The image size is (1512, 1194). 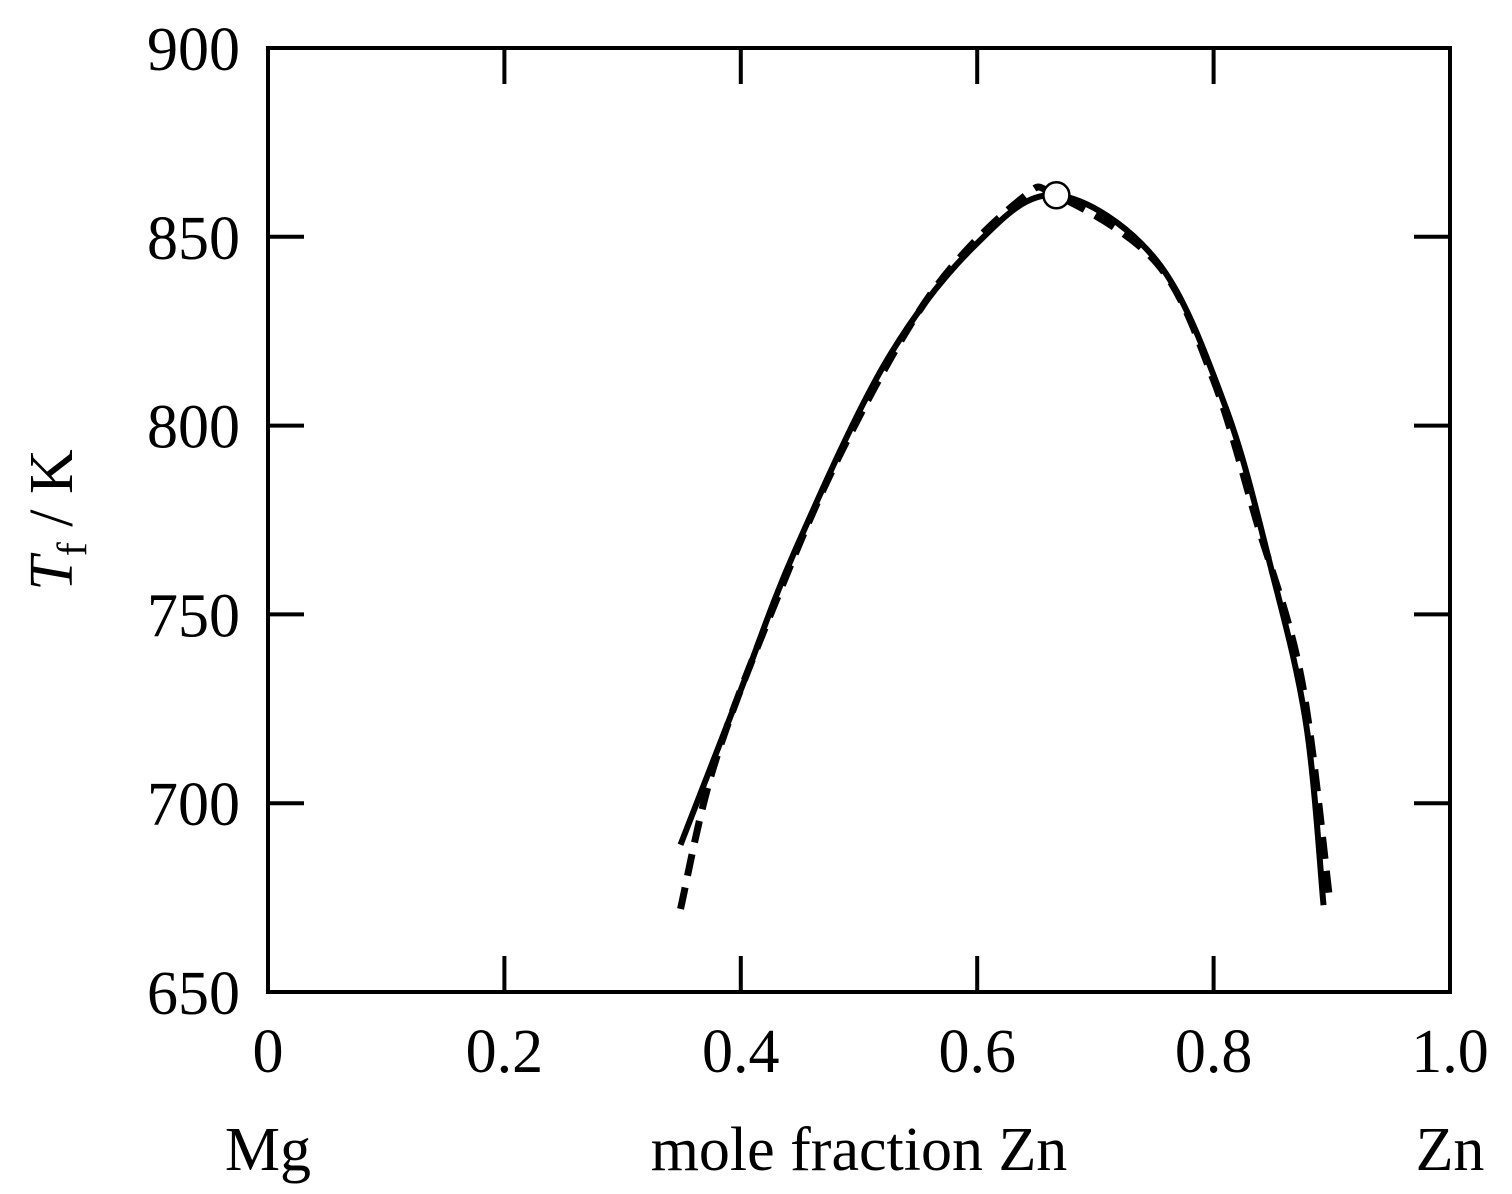 I want to click on y-axis-label-subscript: f, so click(x=73, y=549).